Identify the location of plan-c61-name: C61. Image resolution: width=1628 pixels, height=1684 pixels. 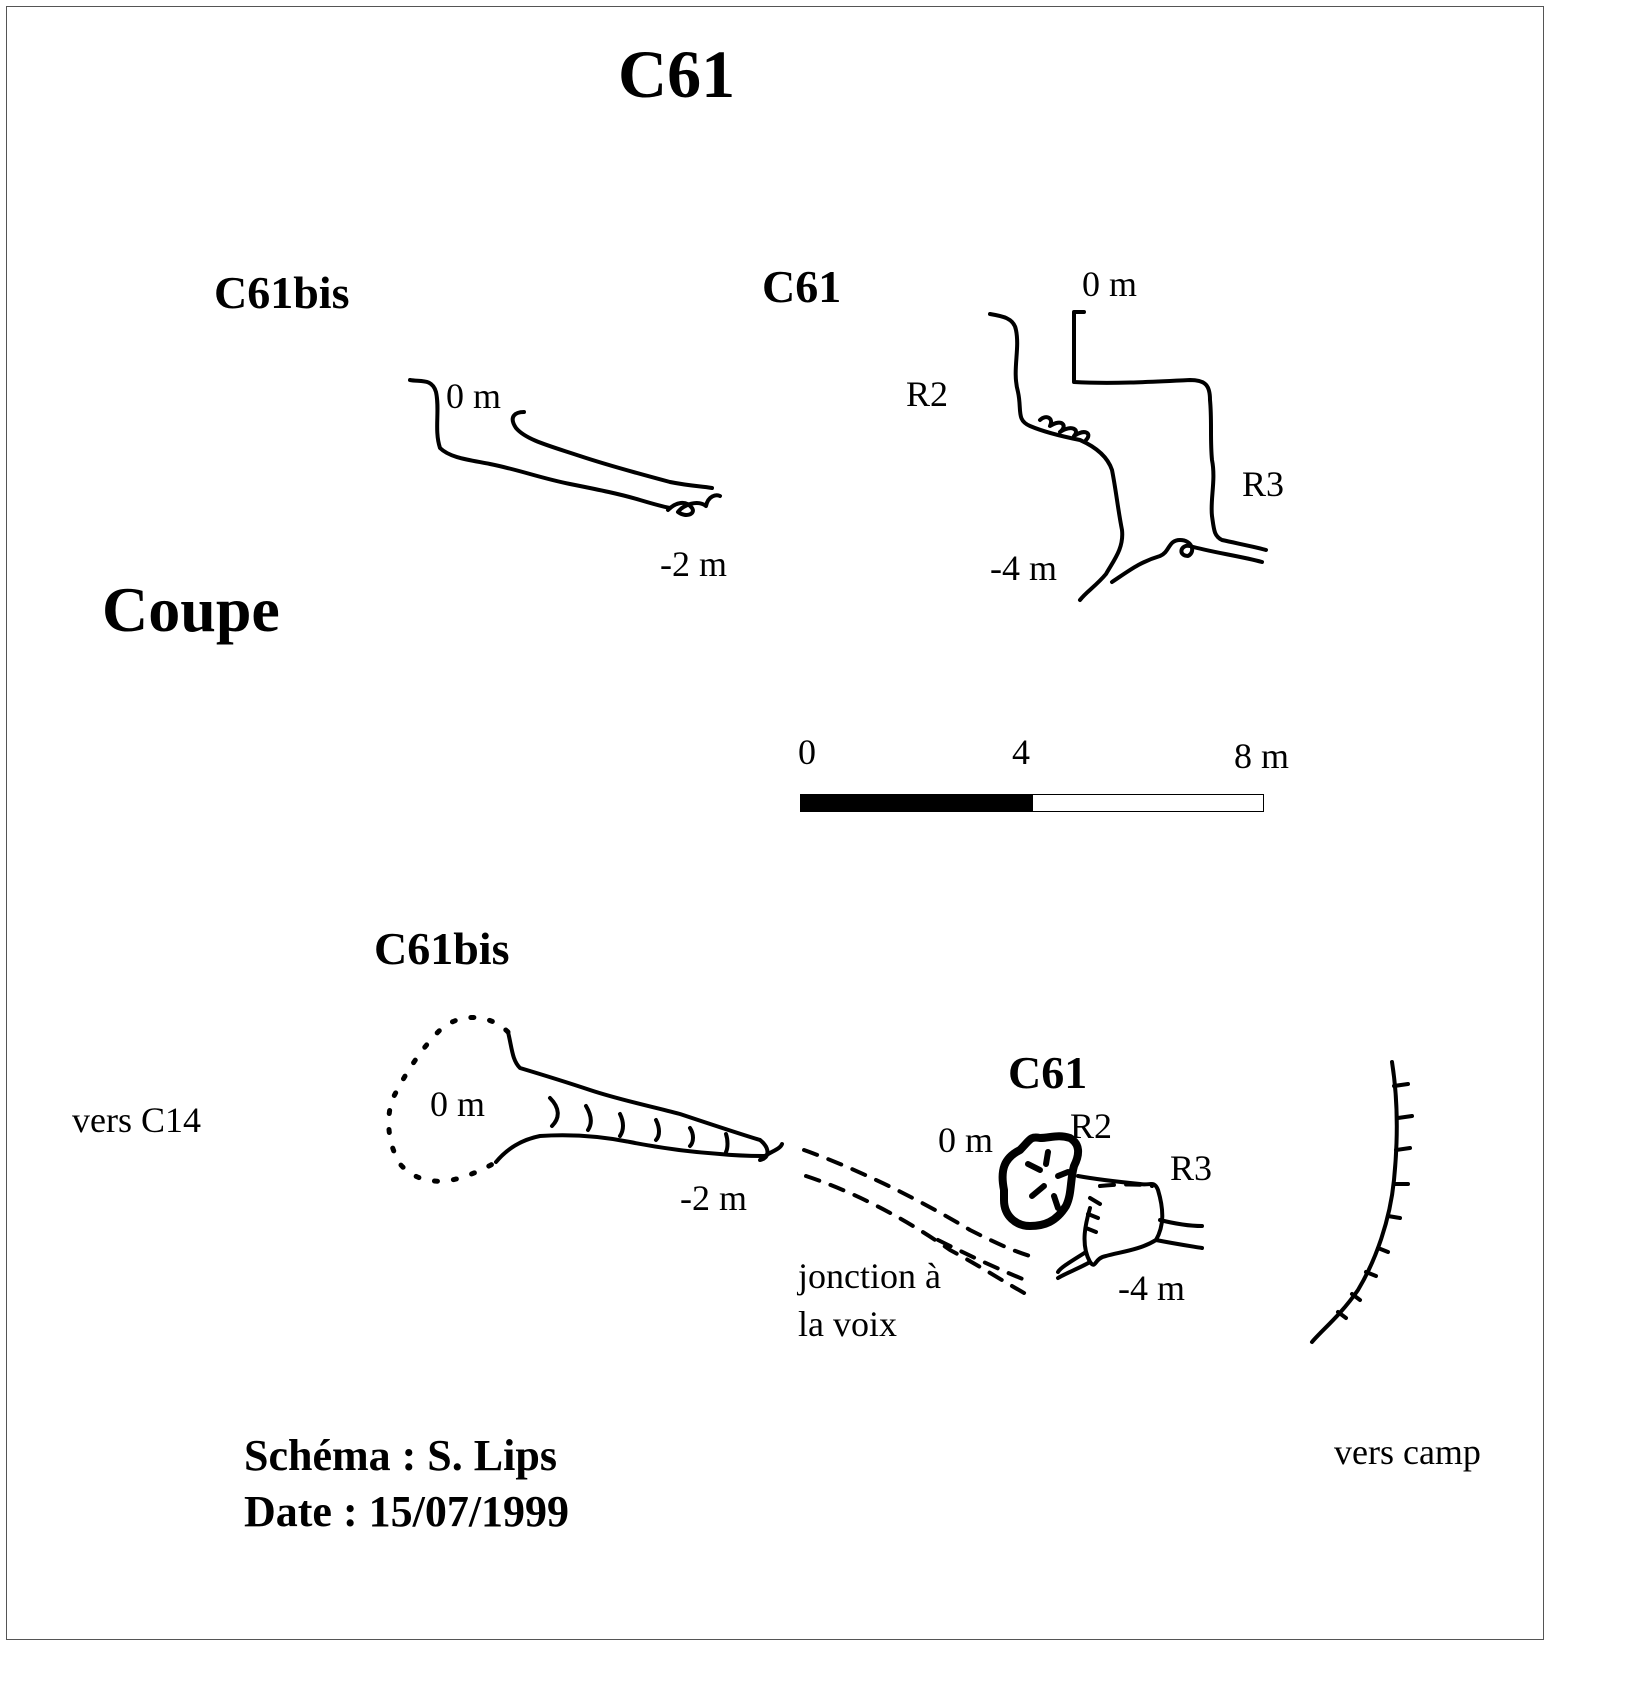
(1048, 1072).